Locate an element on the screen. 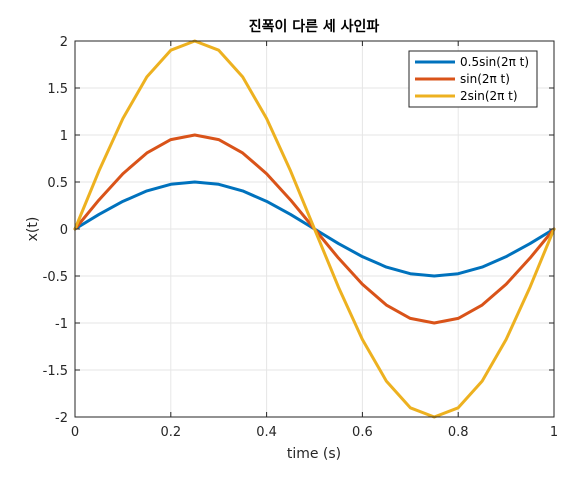  y-tick-label: 0 is located at coordinates (64, 230).